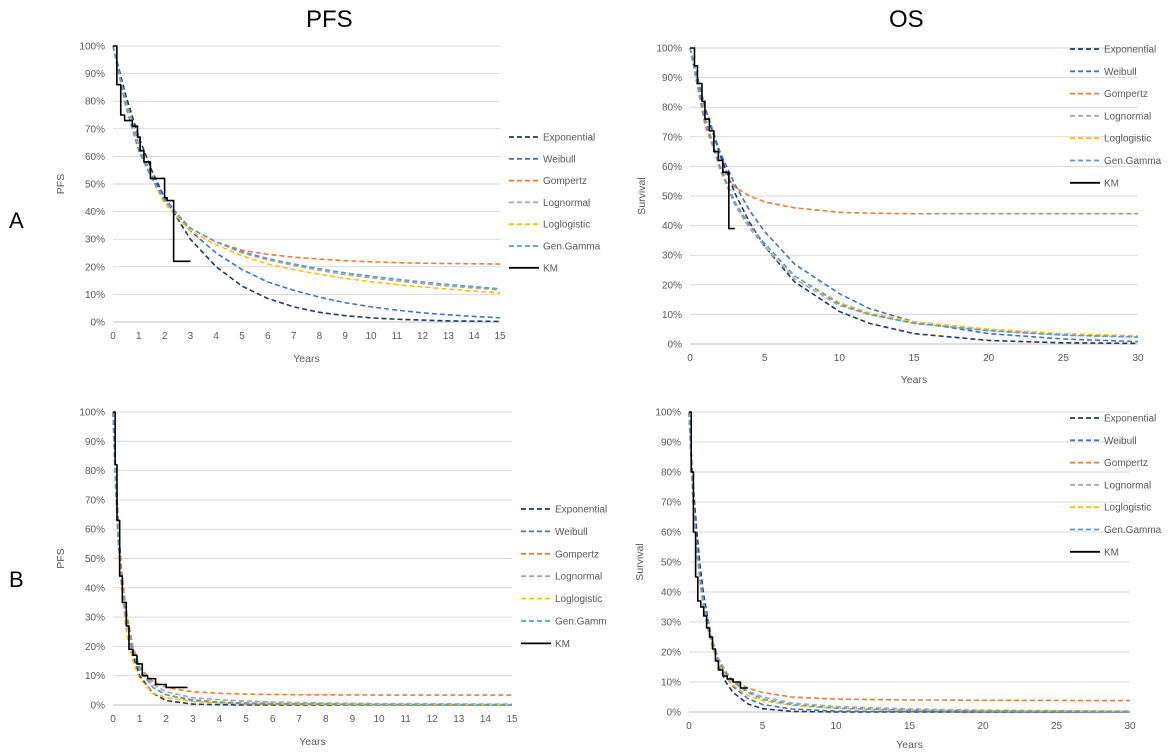  Describe the element at coordinates (640, 561) in the screenshot. I see `y-axis-label: Survival` at that location.